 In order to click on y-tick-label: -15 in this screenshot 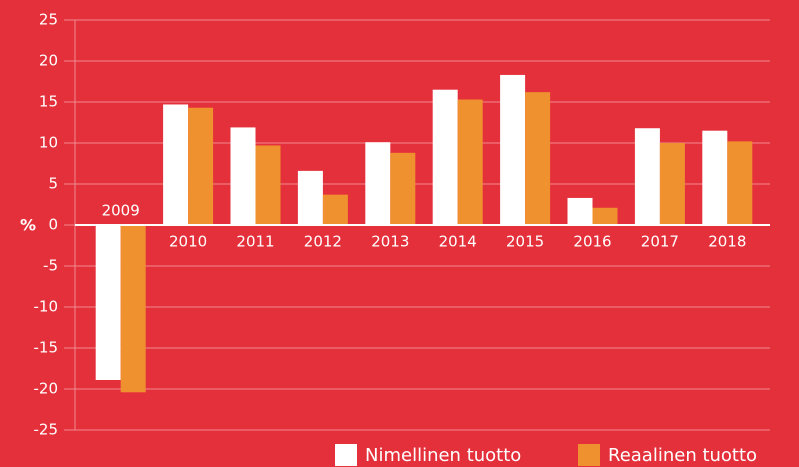, I will do `click(46, 348)`.